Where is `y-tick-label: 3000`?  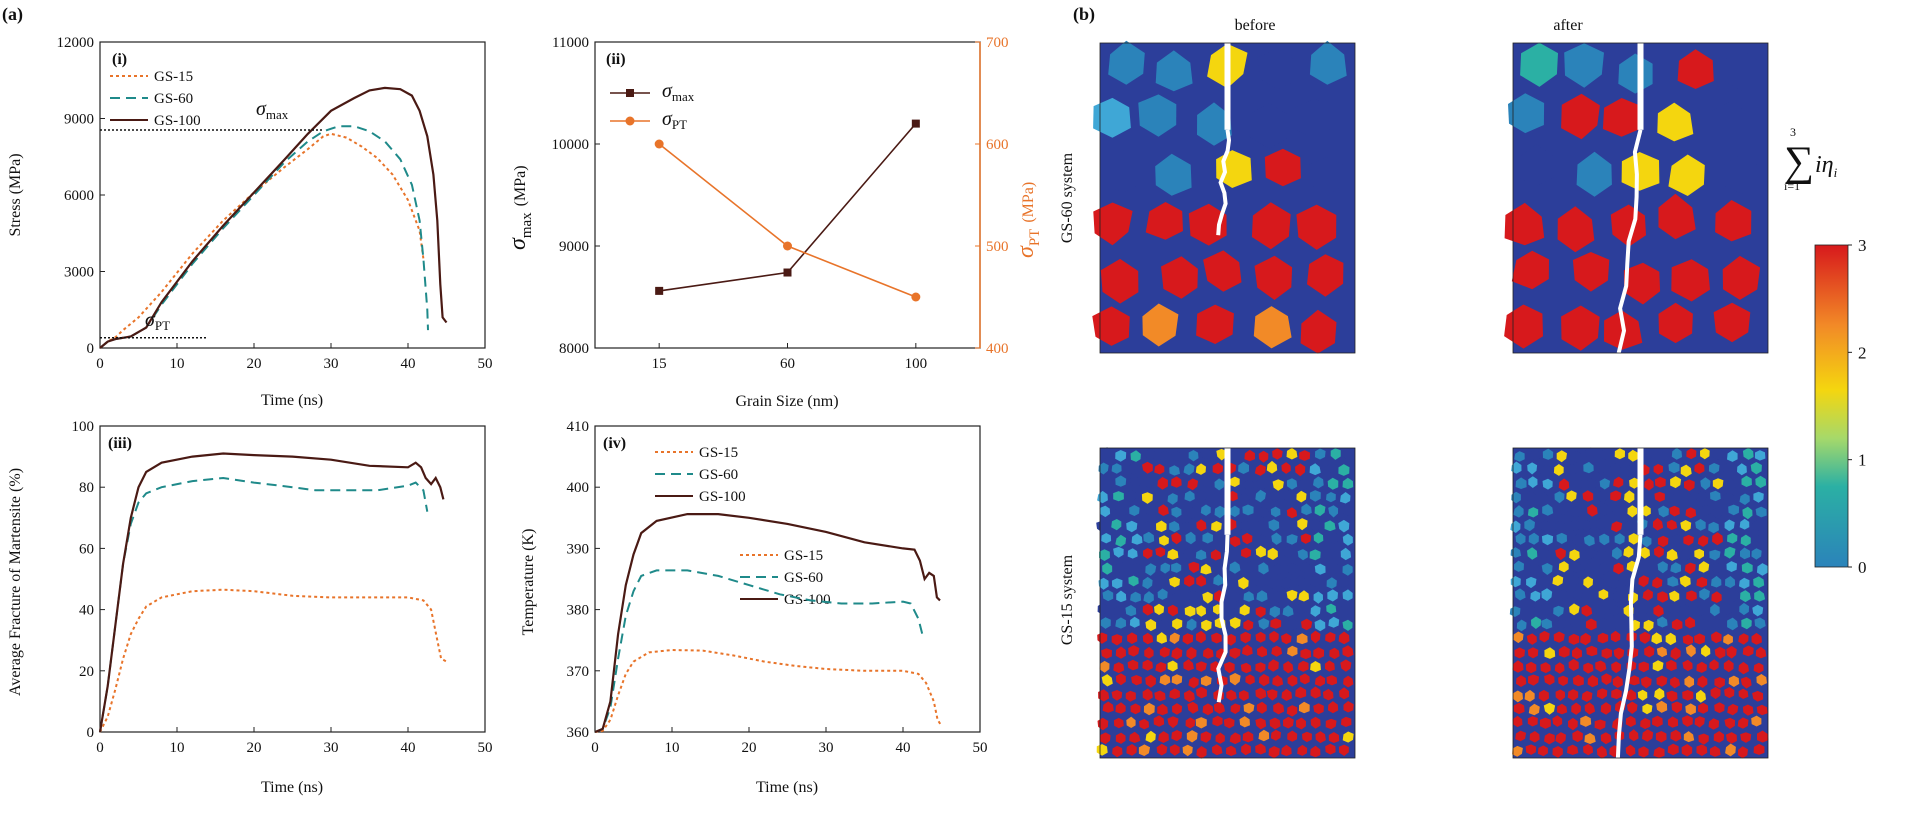
y-tick-label: 3000 is located at coordinates (79, 273).